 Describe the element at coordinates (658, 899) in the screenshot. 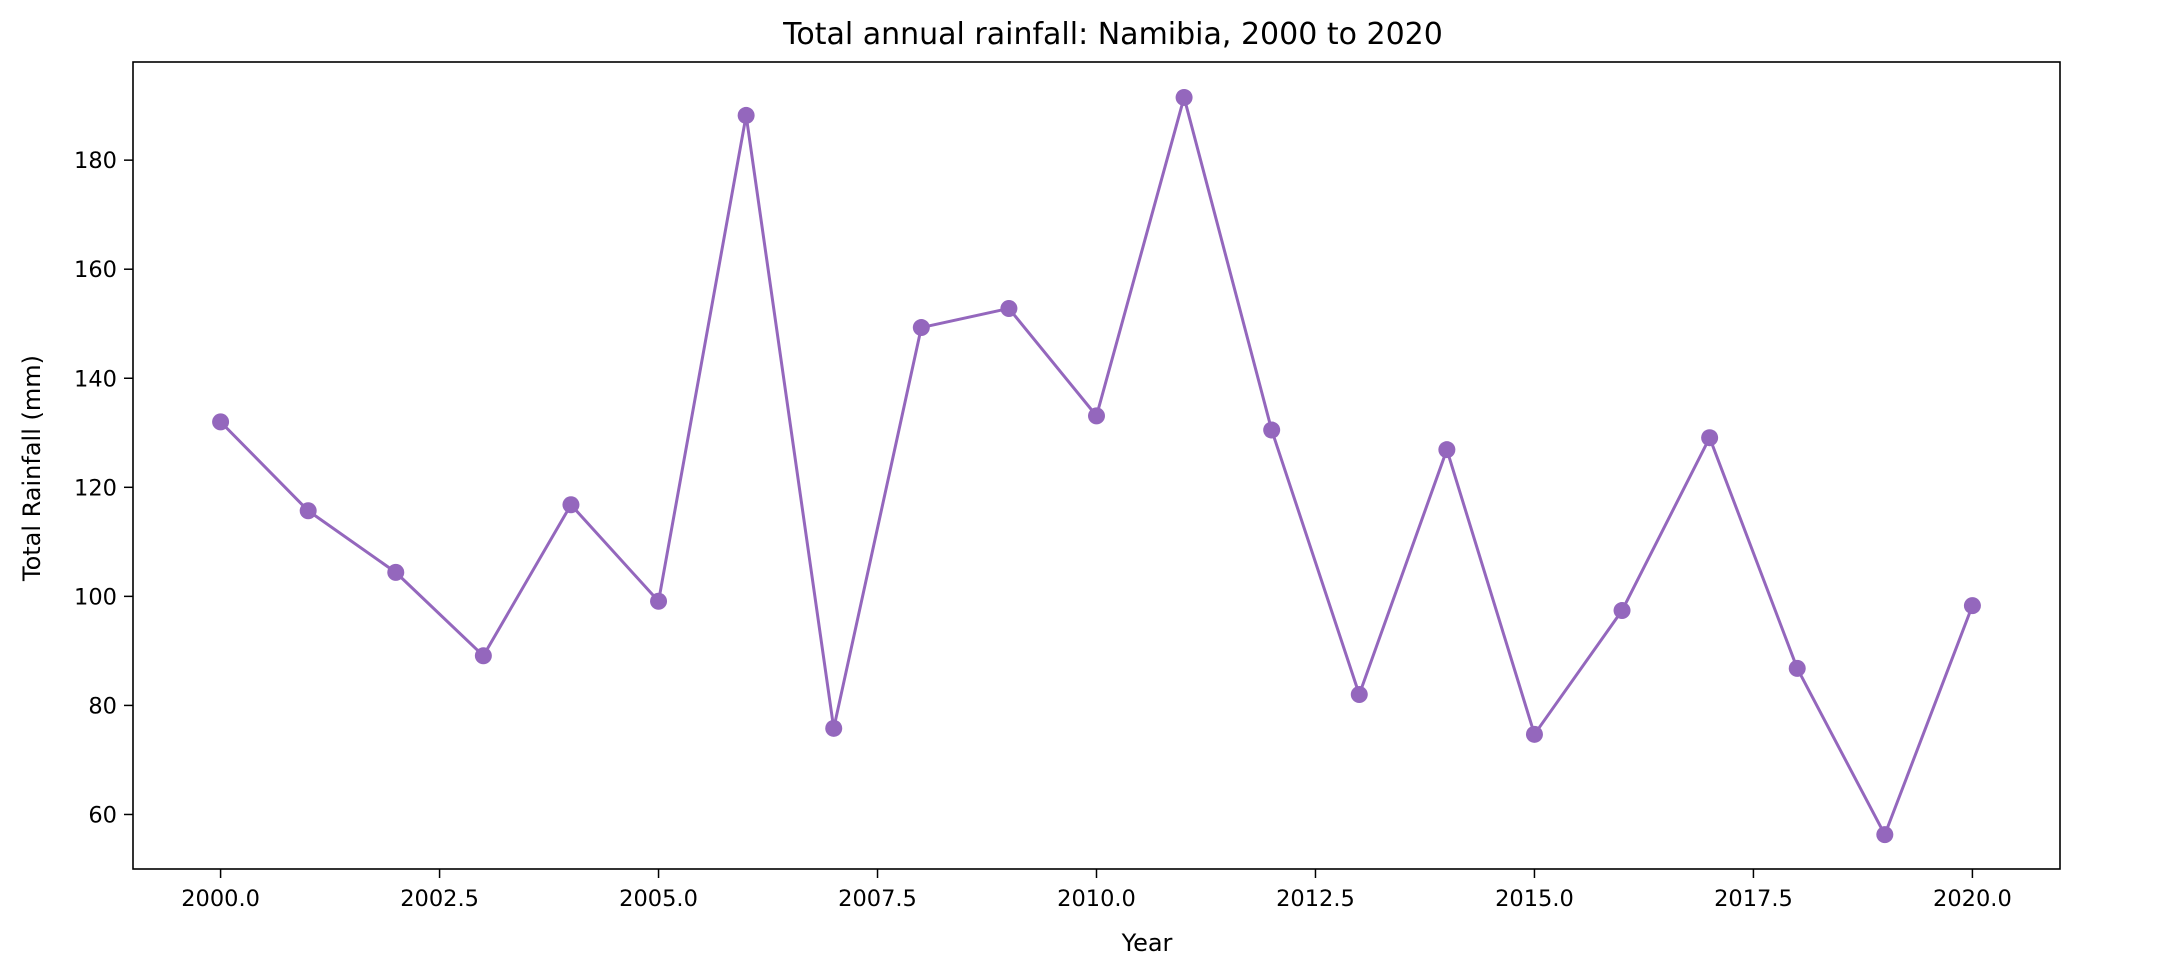

I see `x-tick-label: 2005.0` at that location.